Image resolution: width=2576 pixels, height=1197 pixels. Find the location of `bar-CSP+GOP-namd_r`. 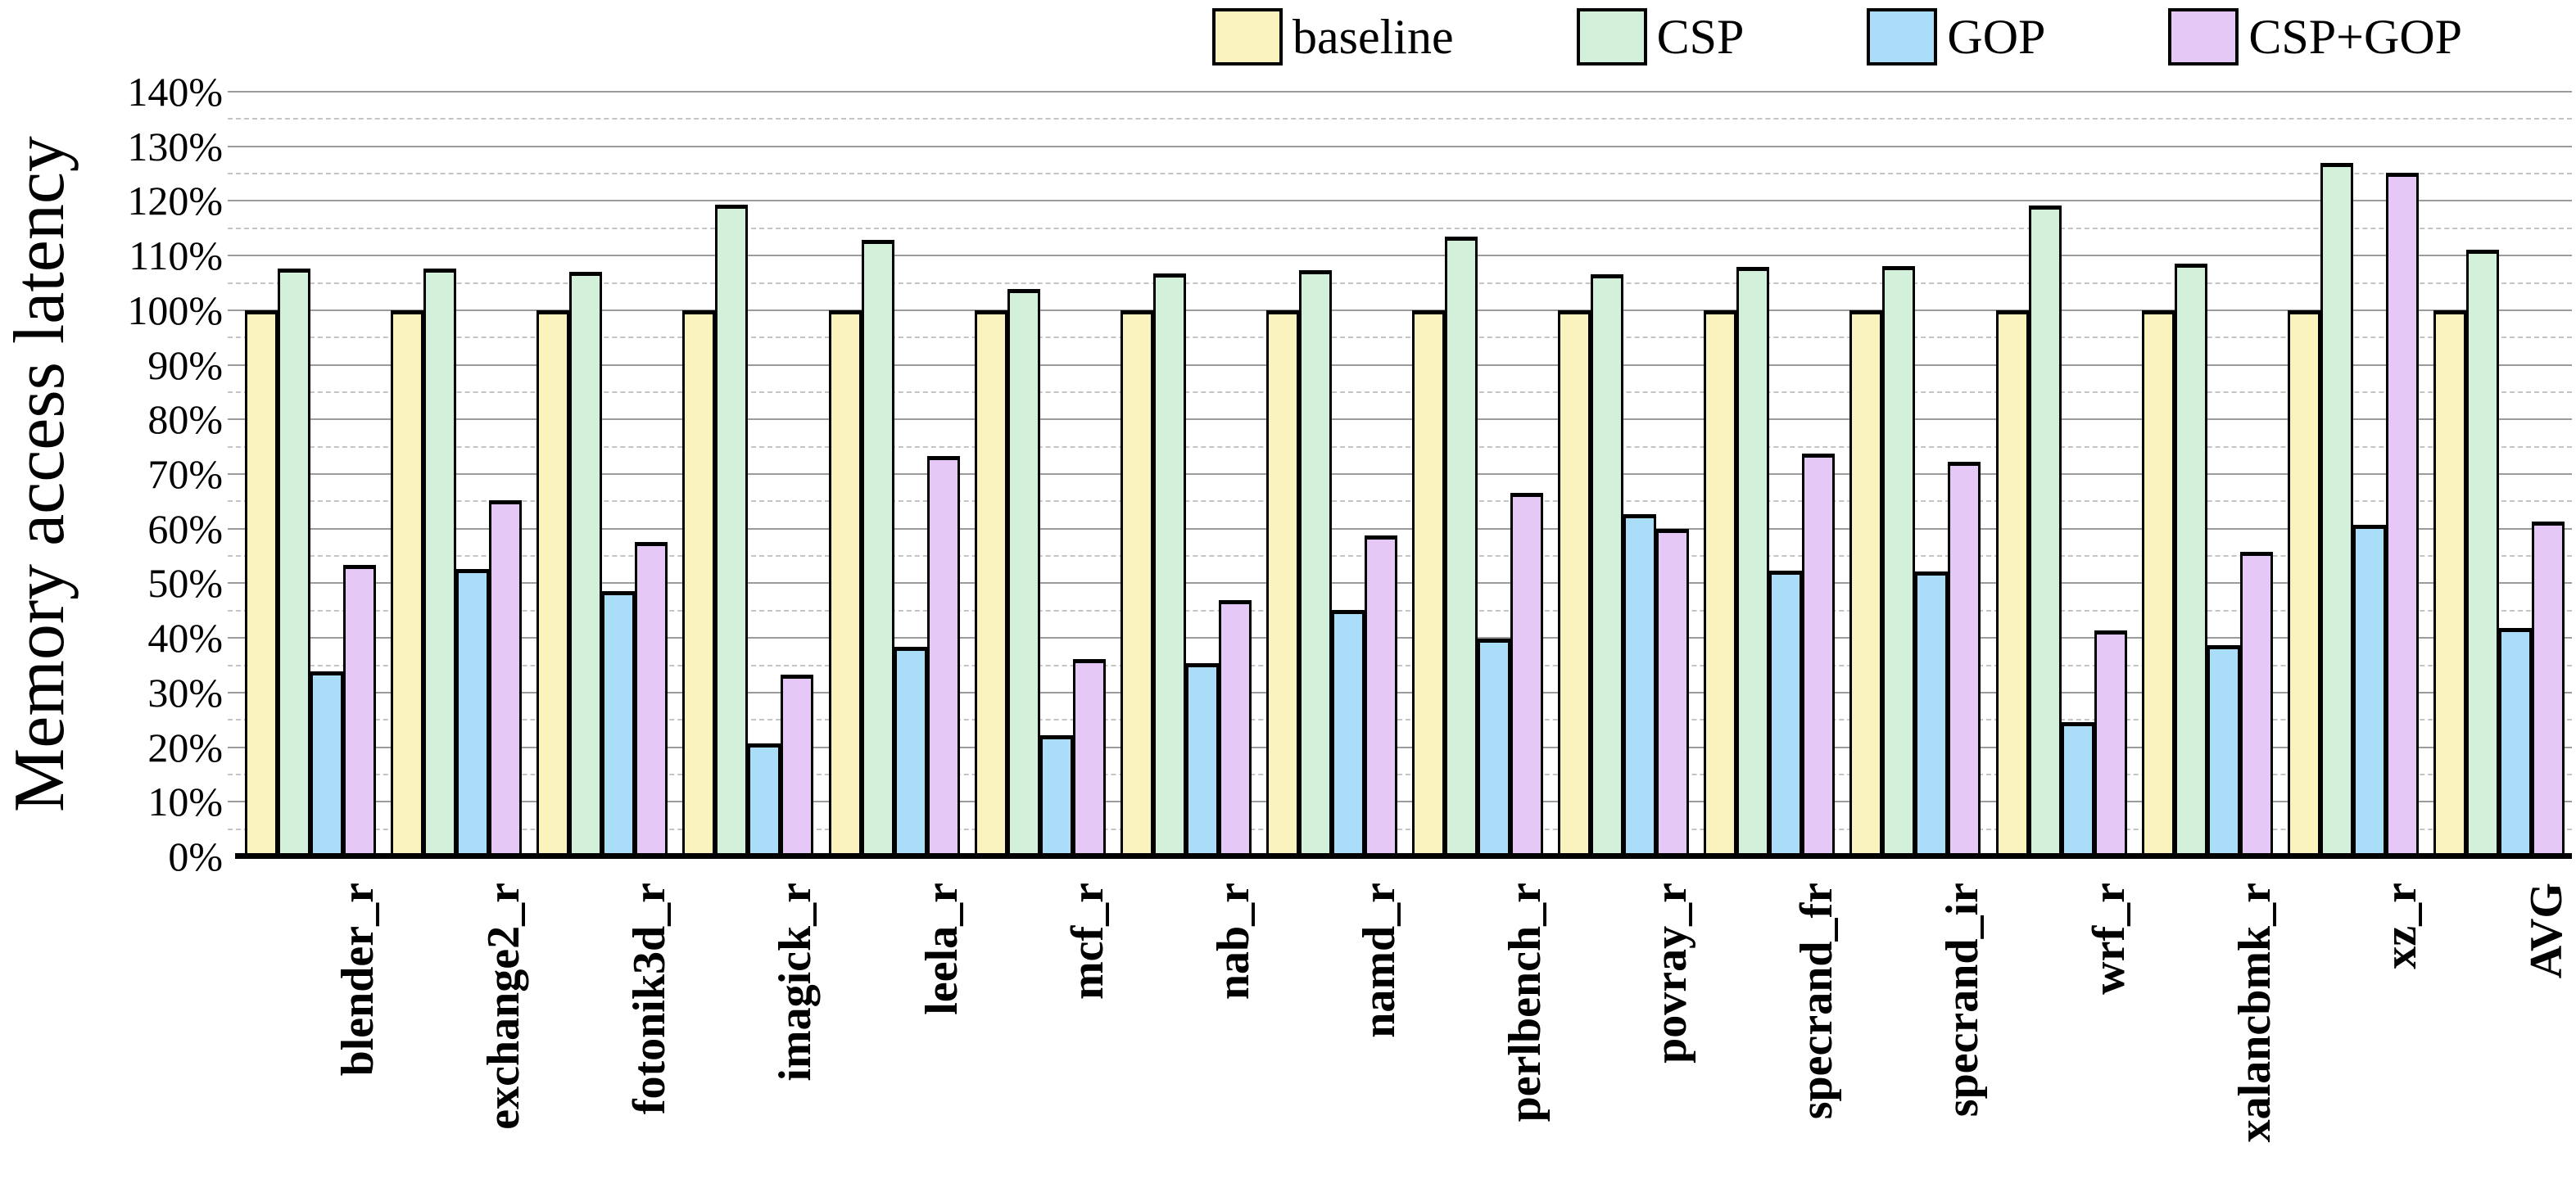

bar-CSP+GOP-namd_r is located at coordinates (1380, 695).